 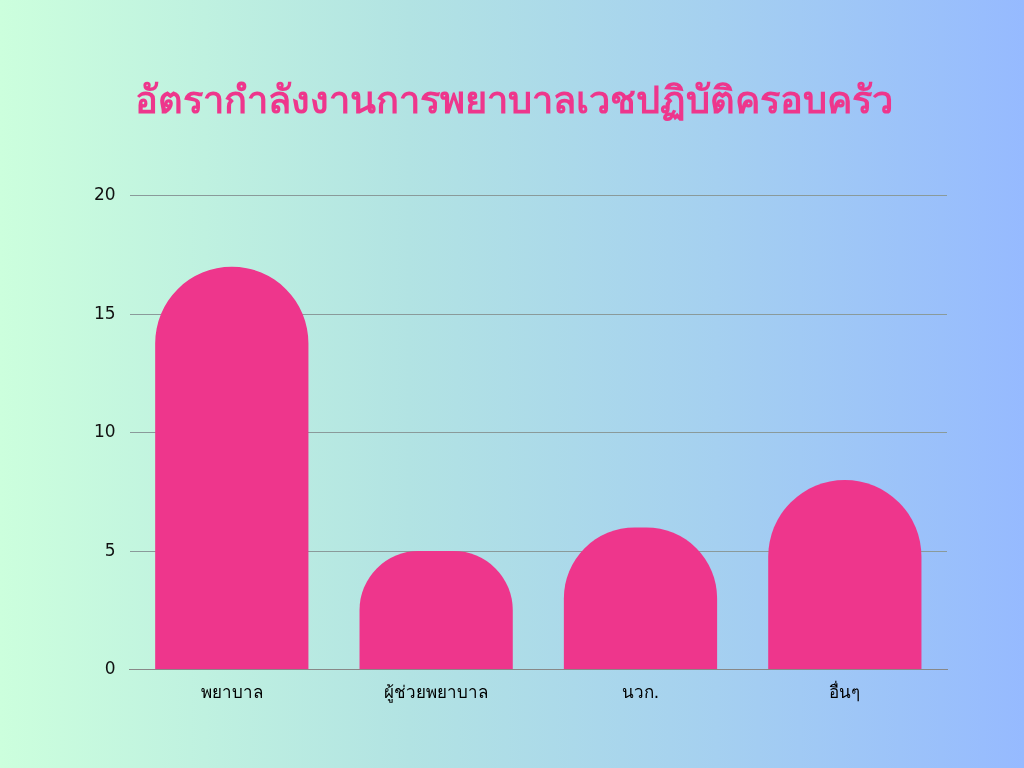 I want to click on chart-title: อัตรากำลังงานการพยาบาลเวชปฏิบัติครอบครัว, so click(x=513, y=99).